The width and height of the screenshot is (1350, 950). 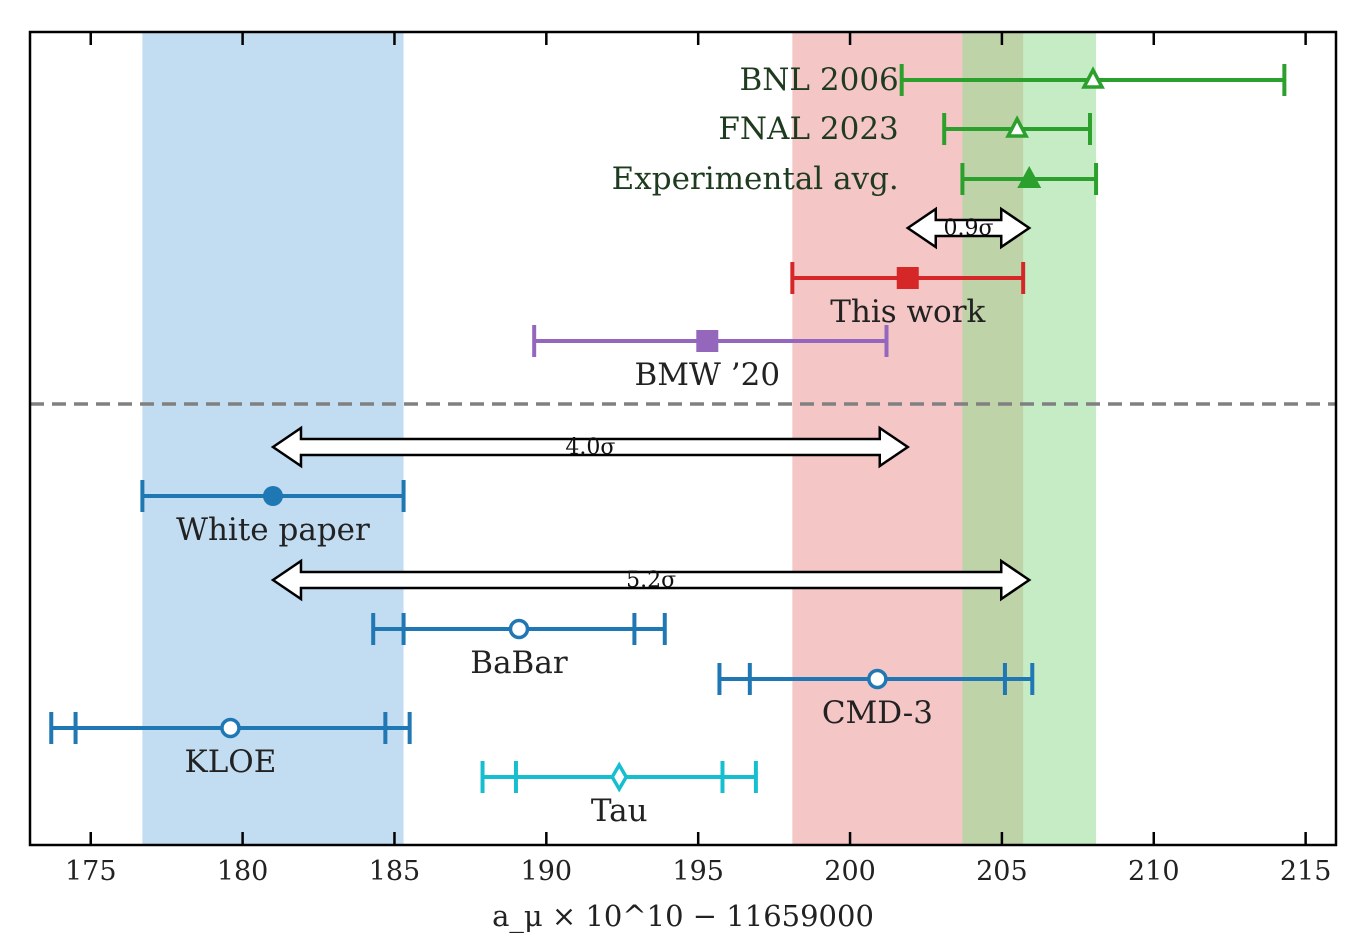 What do you see at coordinates (993, 438) in the screenshot?
I see `band-overlap` at bounding box center [993, 438].